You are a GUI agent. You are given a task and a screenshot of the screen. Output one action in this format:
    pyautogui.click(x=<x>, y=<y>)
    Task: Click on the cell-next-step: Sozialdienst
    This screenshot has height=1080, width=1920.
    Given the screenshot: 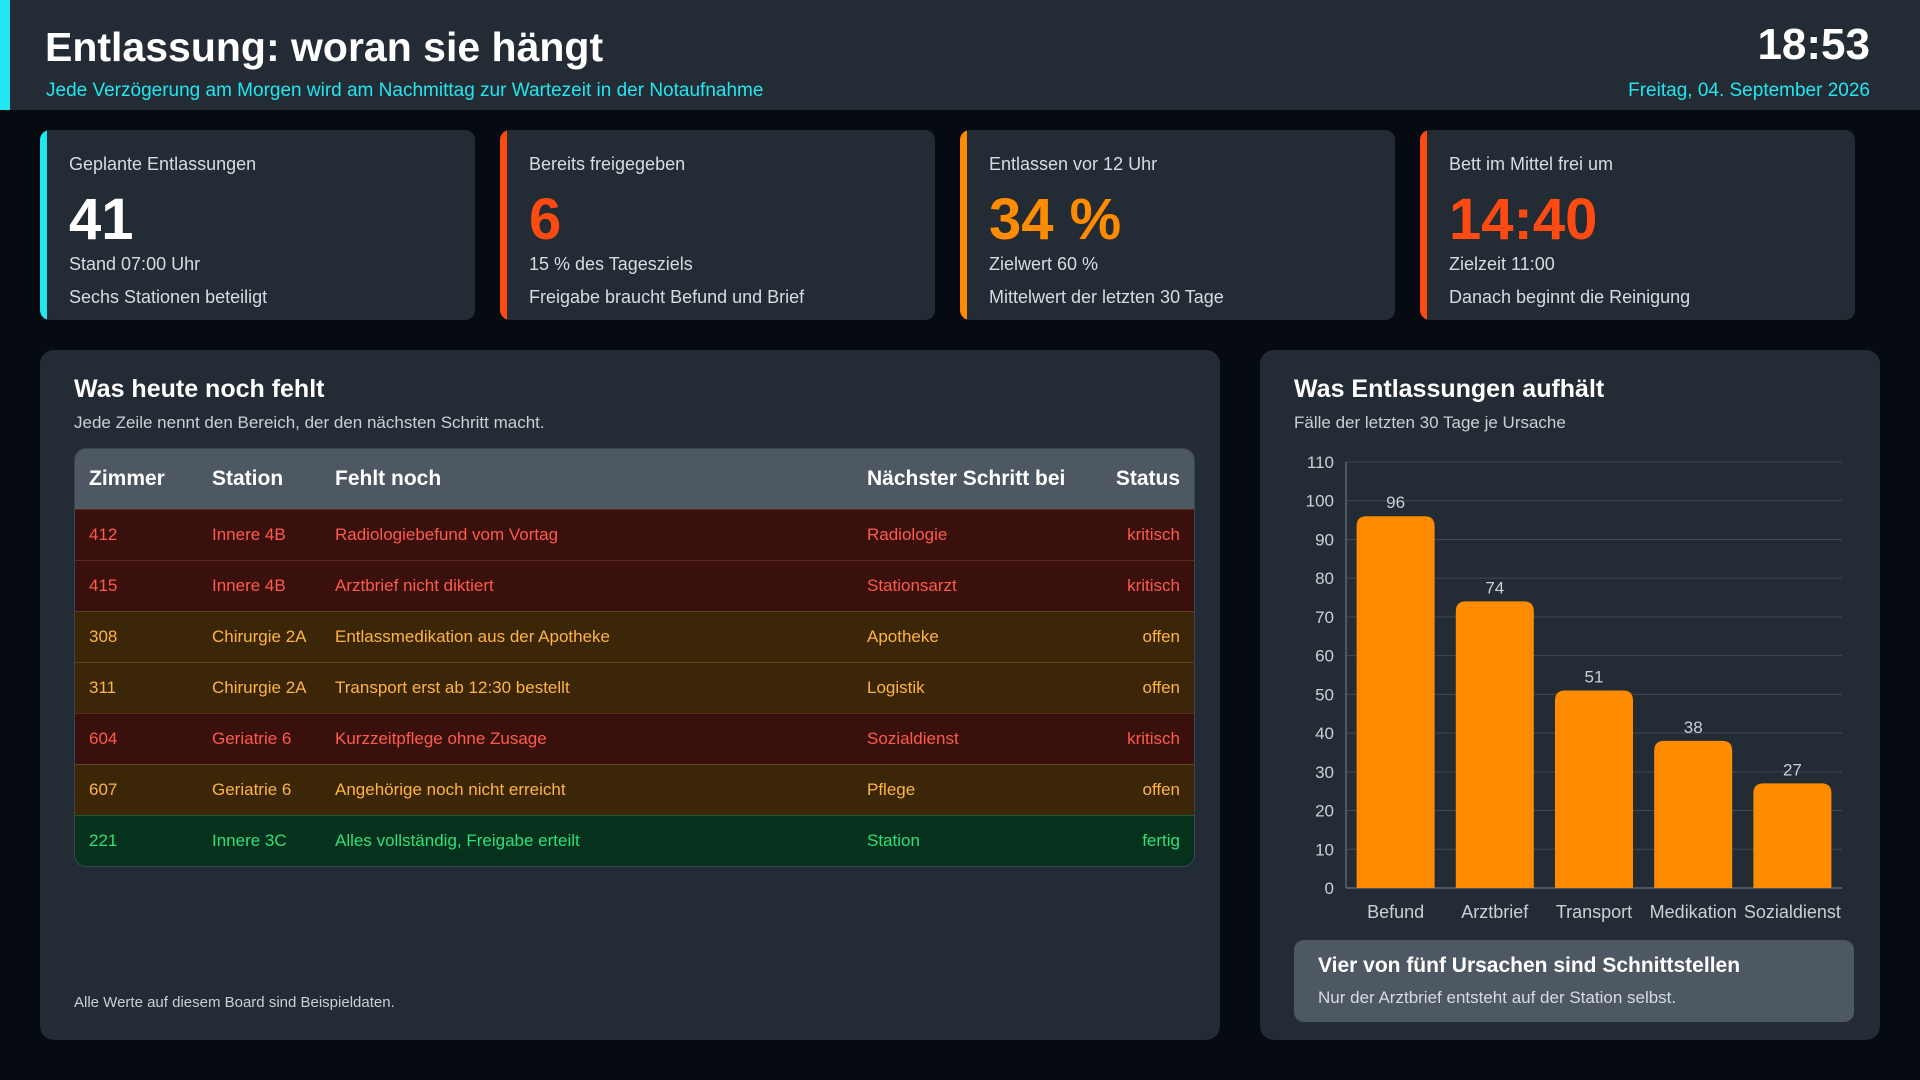 What is the action you would take?
    pyautogui.click(x=974, y=738)
    